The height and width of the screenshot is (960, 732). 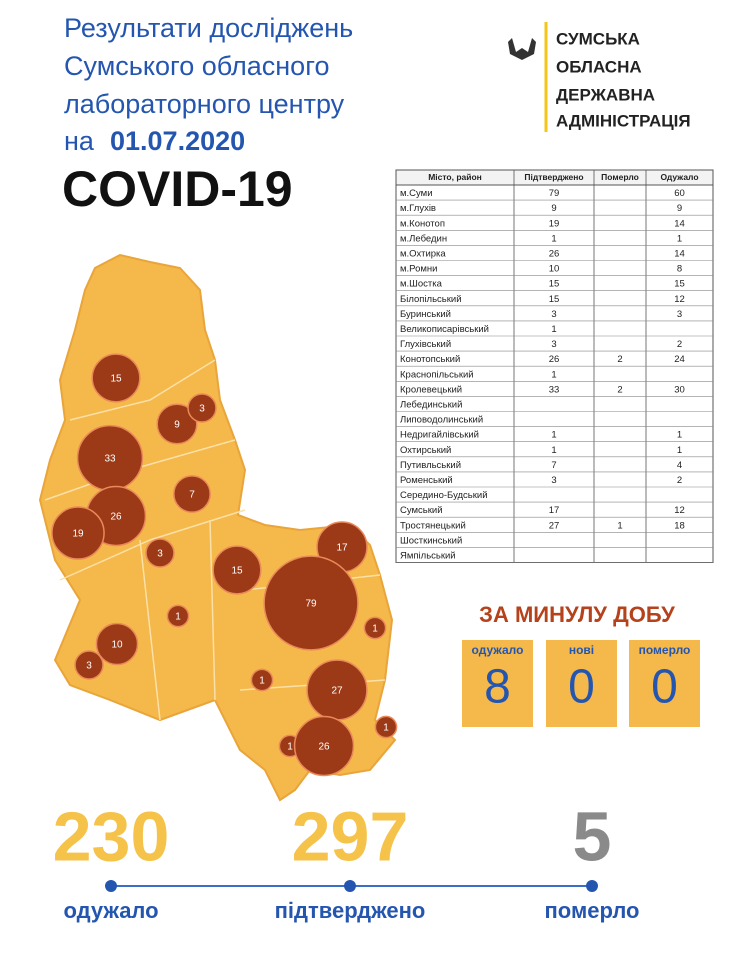 What do you see at coordinates (605, 94) in the screenshot?
I see `logo-line: ДЕРЖАВНА` at bounding box center [605, 94].